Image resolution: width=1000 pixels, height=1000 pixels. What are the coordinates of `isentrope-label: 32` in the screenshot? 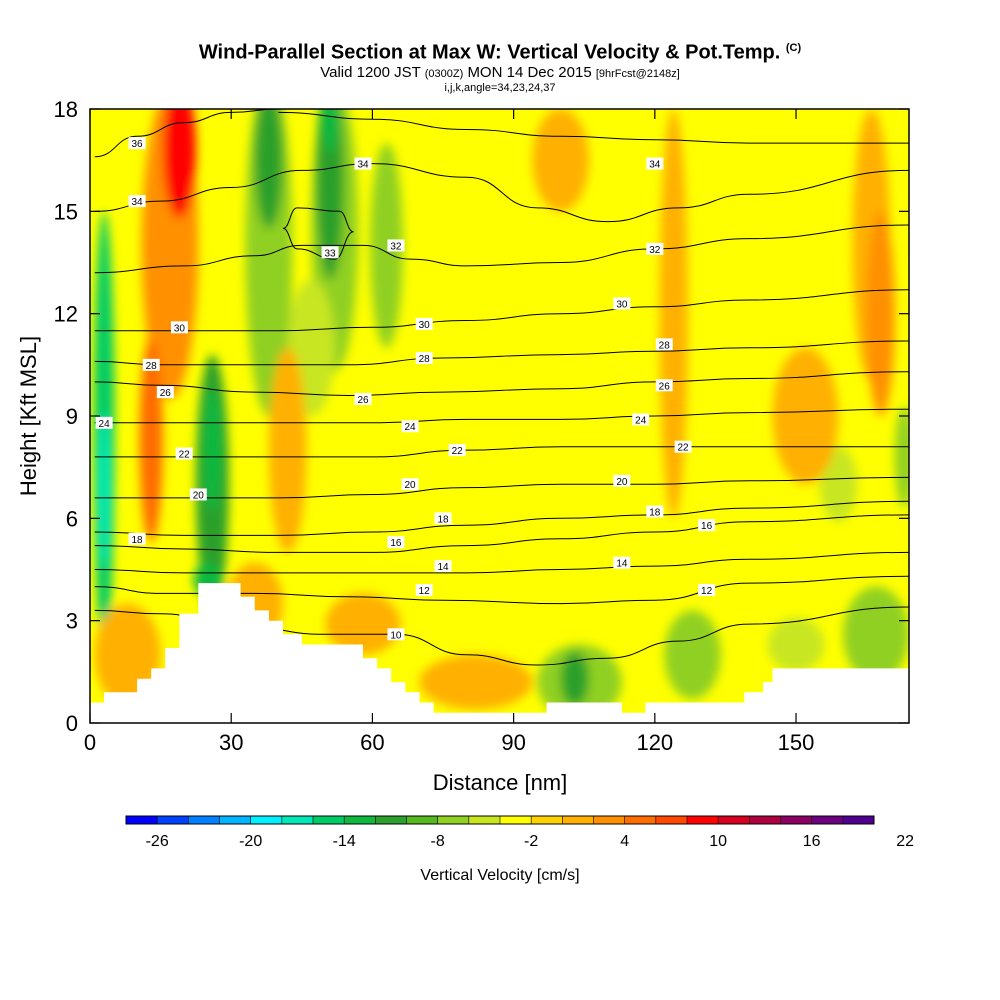 It's located at (655, 249).